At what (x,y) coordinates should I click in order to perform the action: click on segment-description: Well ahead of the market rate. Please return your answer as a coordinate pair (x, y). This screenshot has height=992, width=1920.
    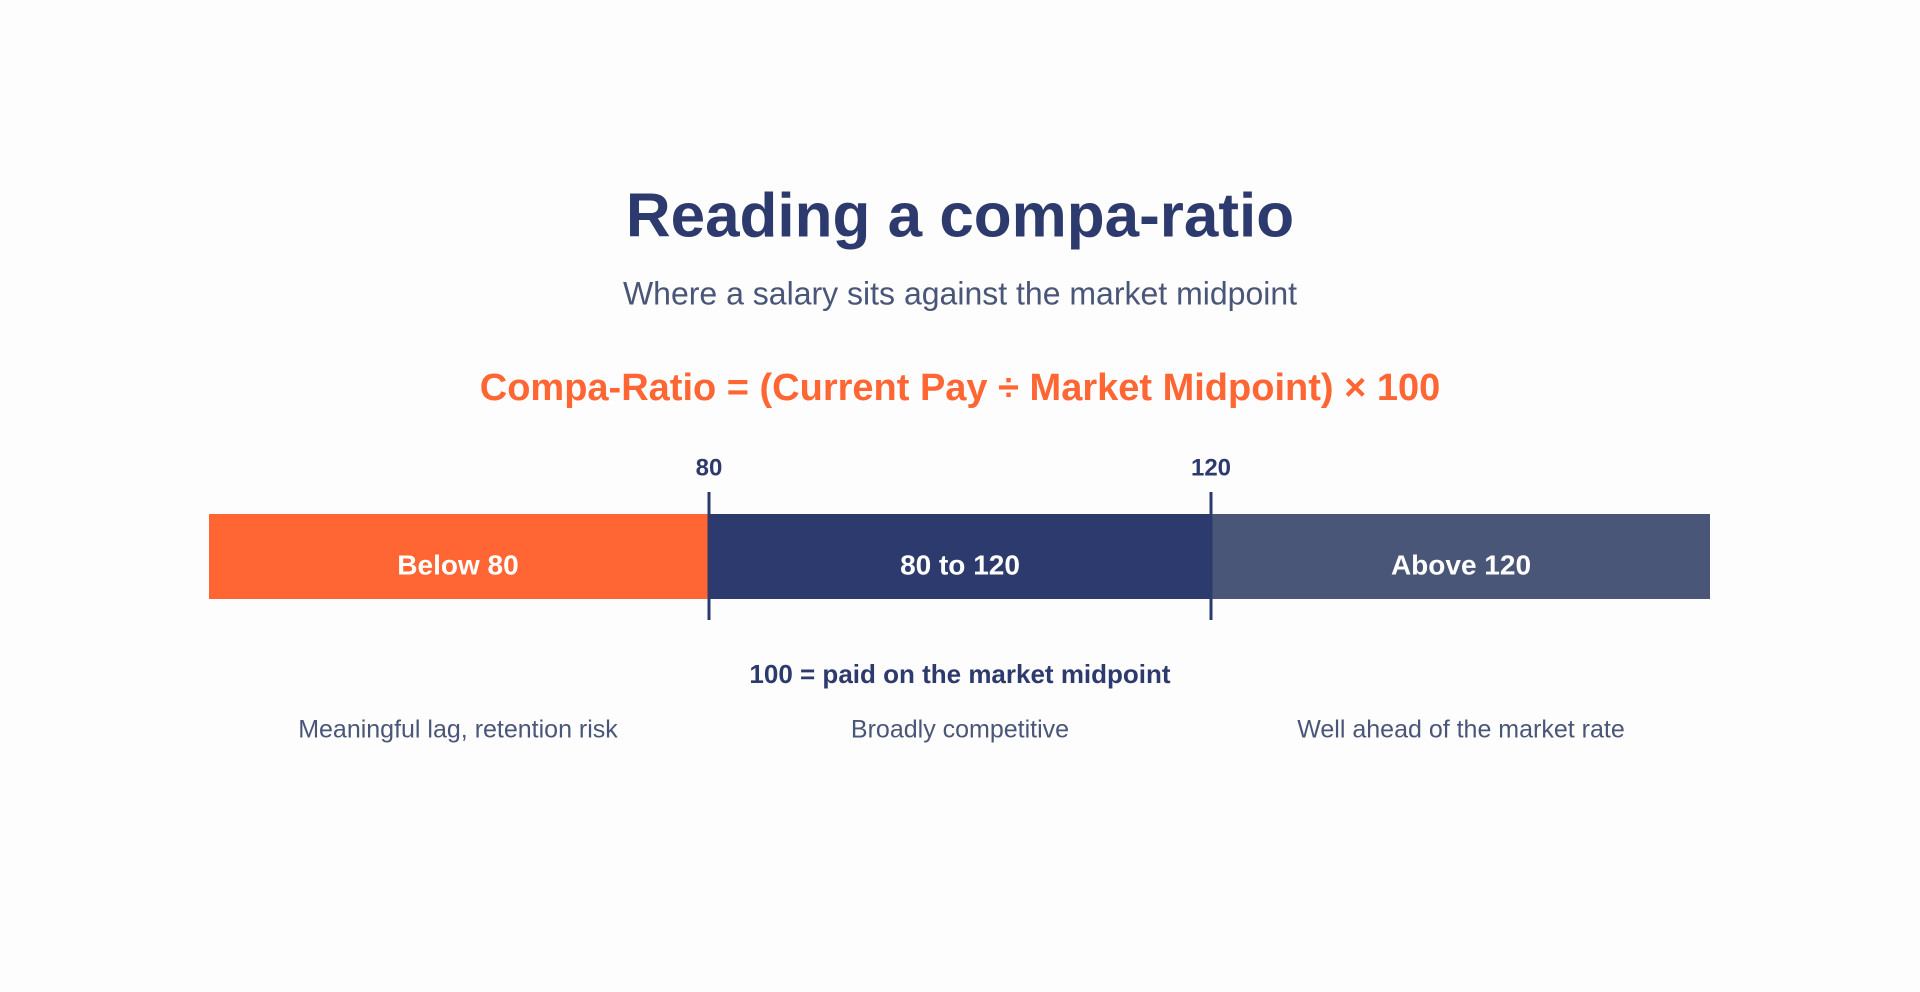
    Looking at the image, I should click on (1461, 730).